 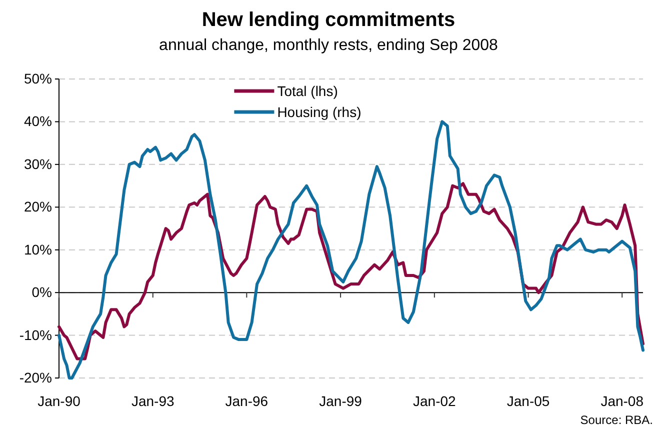 I want to click on x-tick-label: Jan-99, so click(x=340, y=401).